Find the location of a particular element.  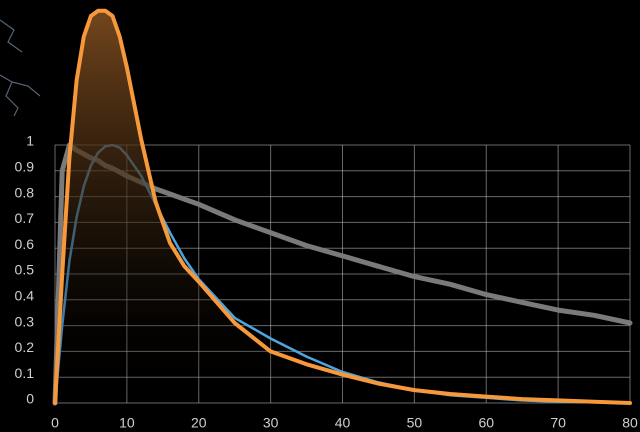

y-tick-label: 0.2 is located at coordinates (25, 347).